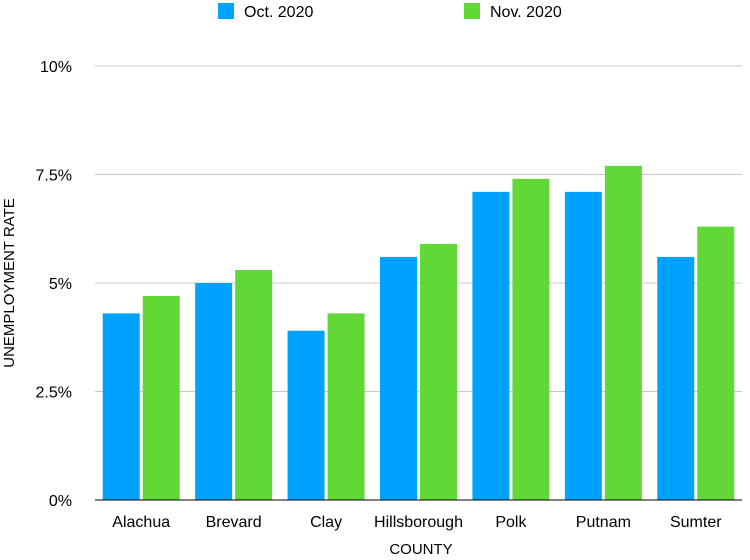 The height and width of the screenshot is (560, 750). I want to click on bar-sumter-nov-2020, so click(716, 363).